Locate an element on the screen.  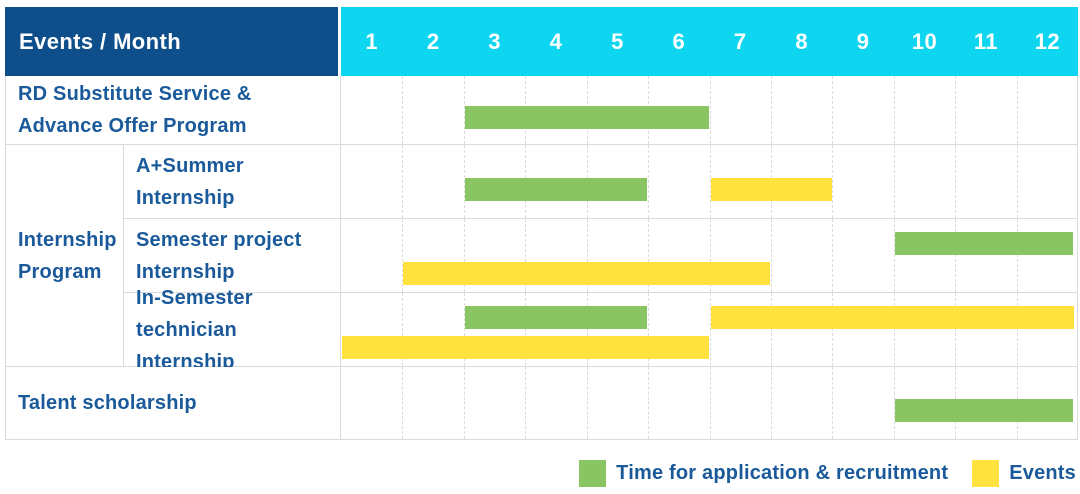
legend-item-application-recruitment: Time for application & recruitment is located at coordinates (764, 473).